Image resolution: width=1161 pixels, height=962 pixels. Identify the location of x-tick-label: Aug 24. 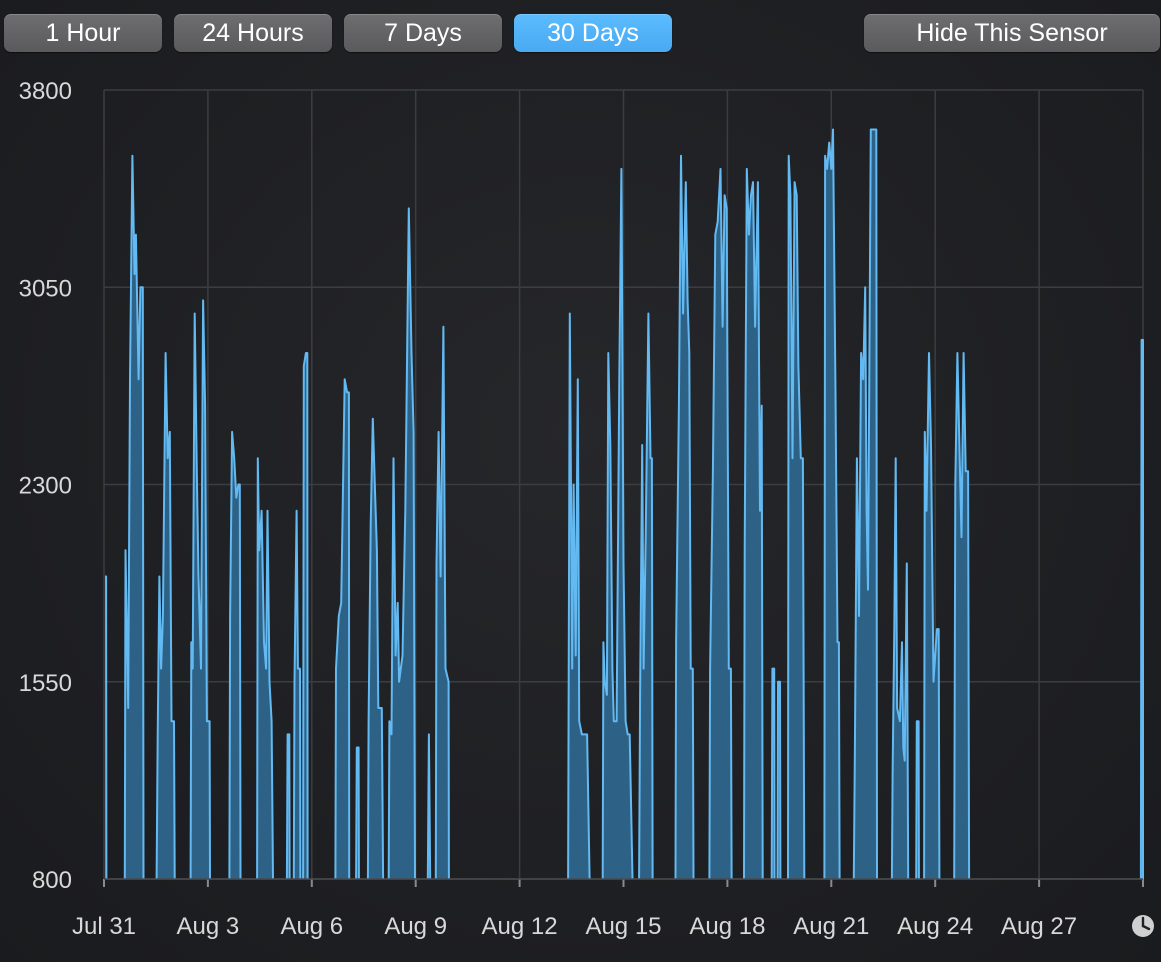
(935, 926).